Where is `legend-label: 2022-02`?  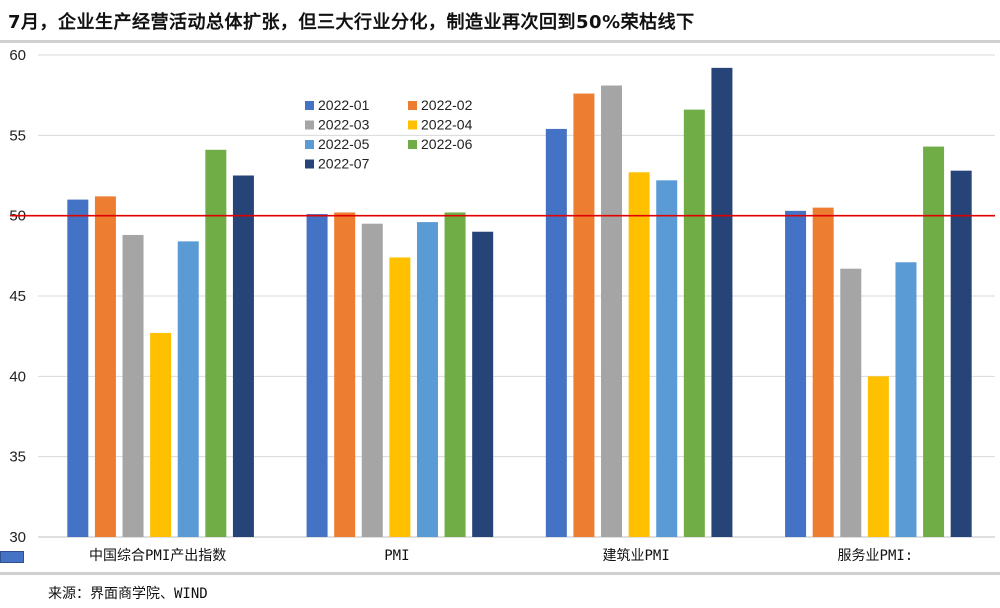
legend-label: 2022-02 is located at coordinates (447, 105).